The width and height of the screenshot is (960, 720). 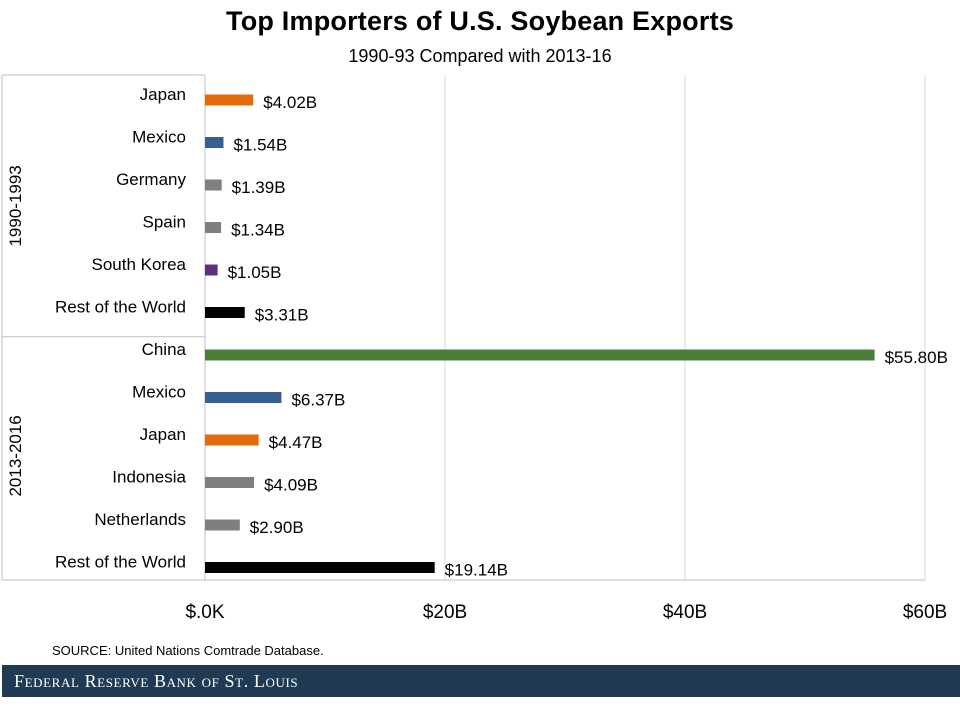 I want to click on category-label: China, so click(x=164, y=349).